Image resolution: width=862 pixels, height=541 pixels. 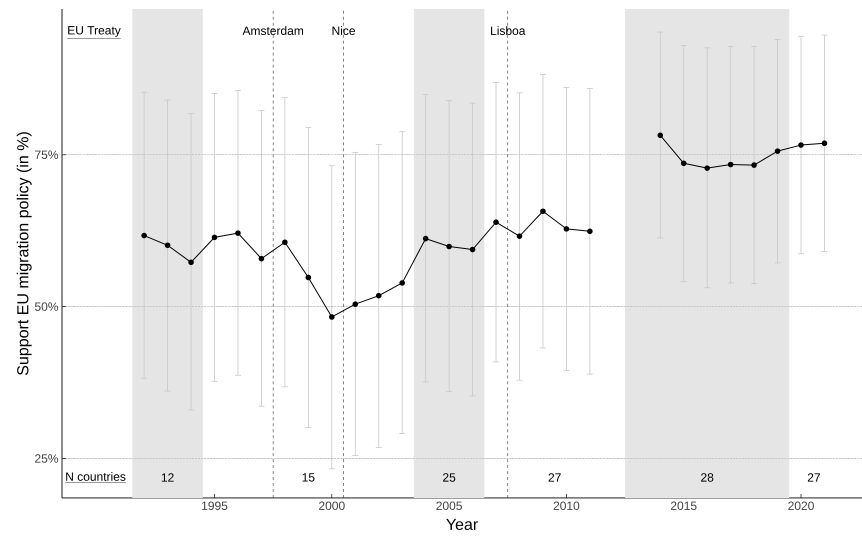 I want to click on annotation: 12, so click(x=168, y=477).